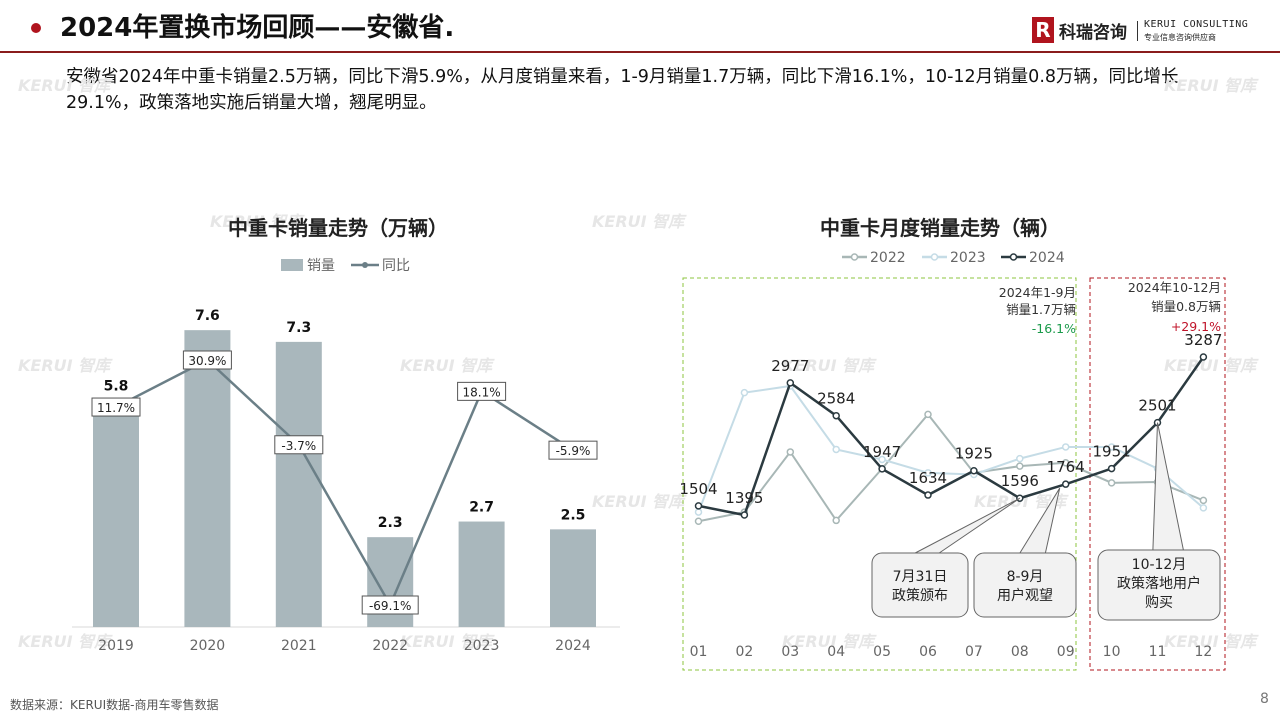  Describe the element at coordinates (1054, 328) in the screenshot. I see `ytd-yoy: -16.1%` at that location.